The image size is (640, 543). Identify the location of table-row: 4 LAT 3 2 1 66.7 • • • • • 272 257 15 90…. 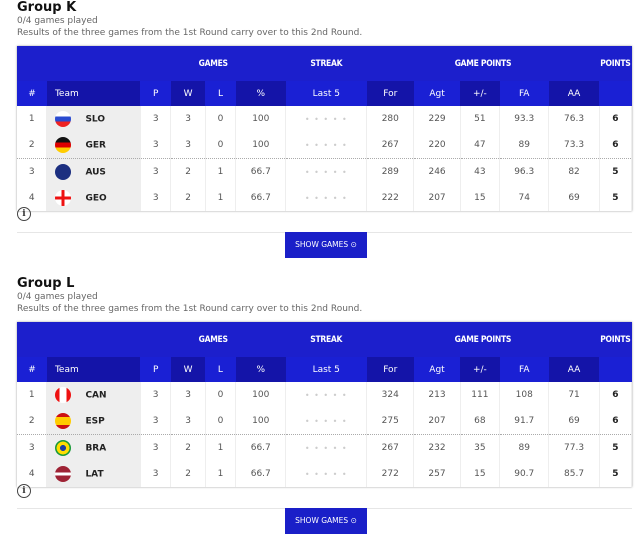
(325, 474).